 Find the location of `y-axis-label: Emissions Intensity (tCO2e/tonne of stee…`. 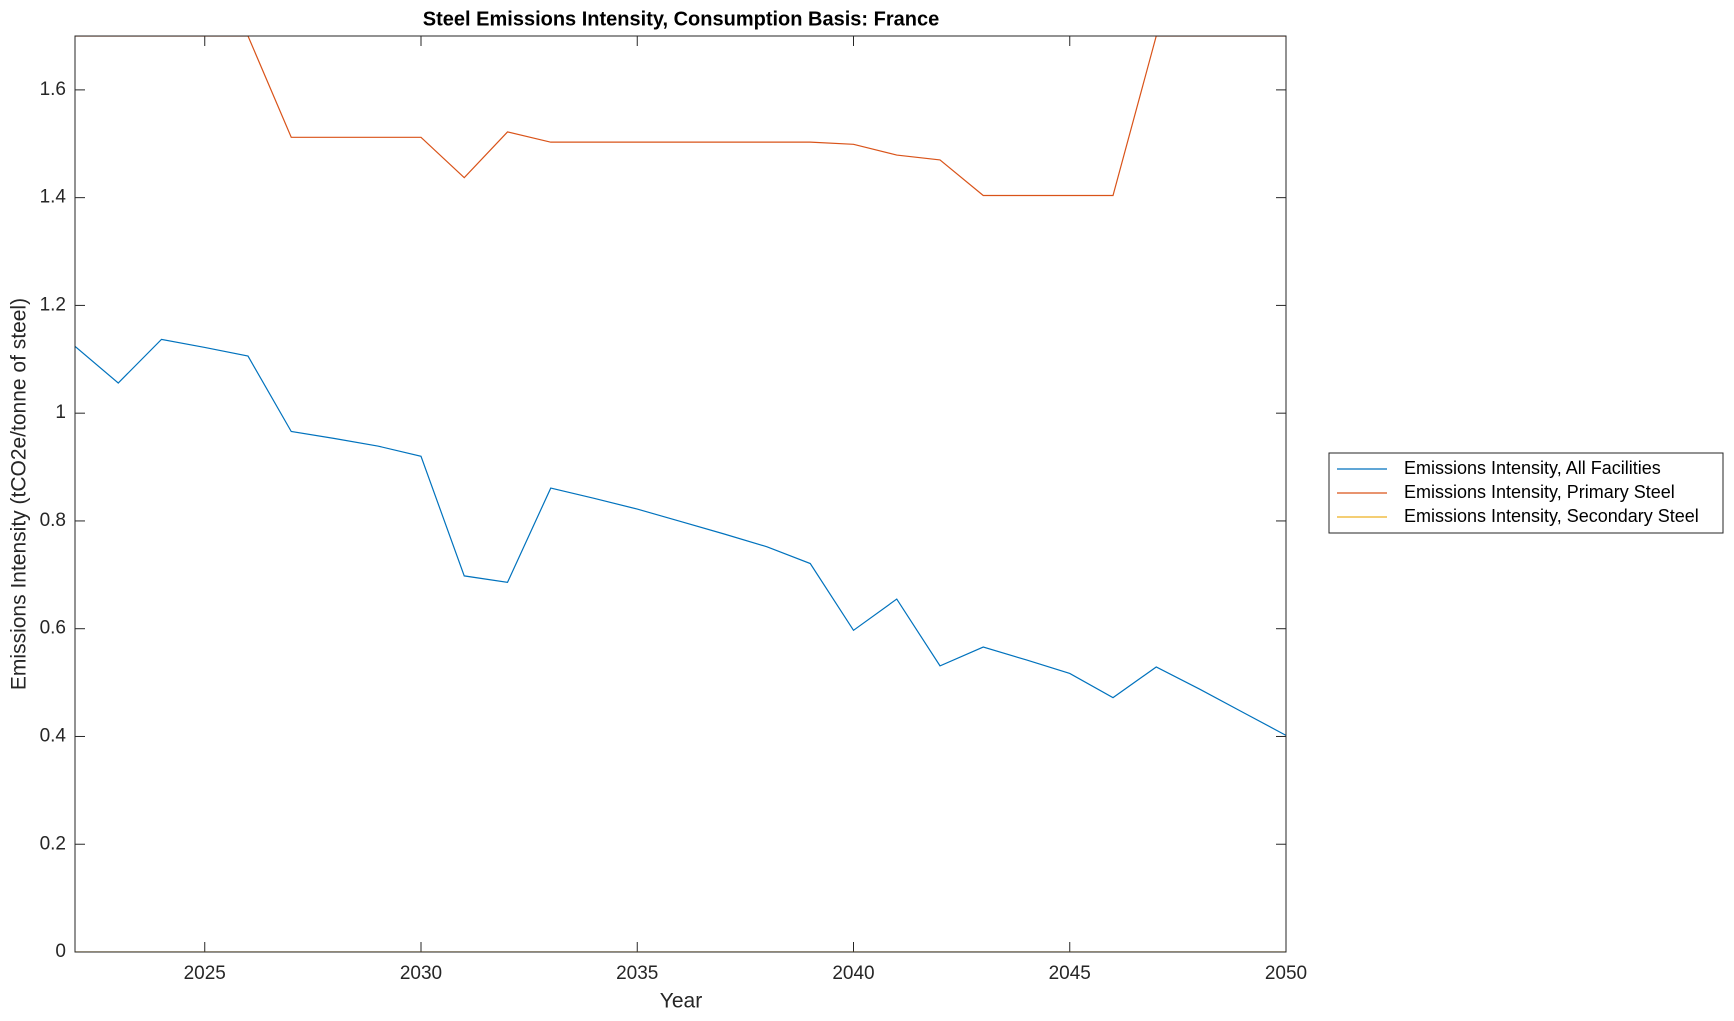

y-axis-label: Emissions Intensity (tCO2e/tonne of stee… is located at coordinates (19, 494).